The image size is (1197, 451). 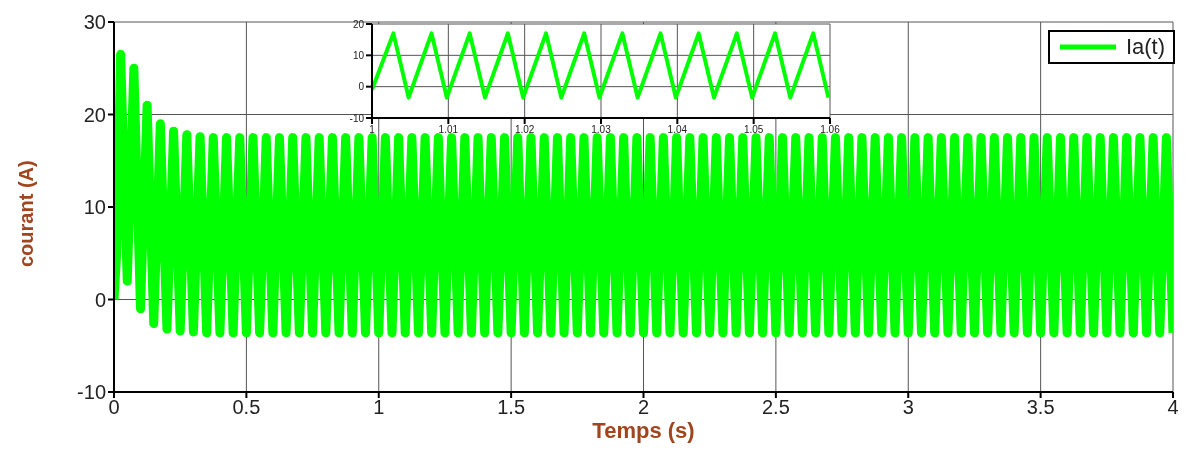 What do you see at coordinates (753, 130) in the screenshot?
I see `x-tick-label: 1.05` at bounding box center [753, 130].